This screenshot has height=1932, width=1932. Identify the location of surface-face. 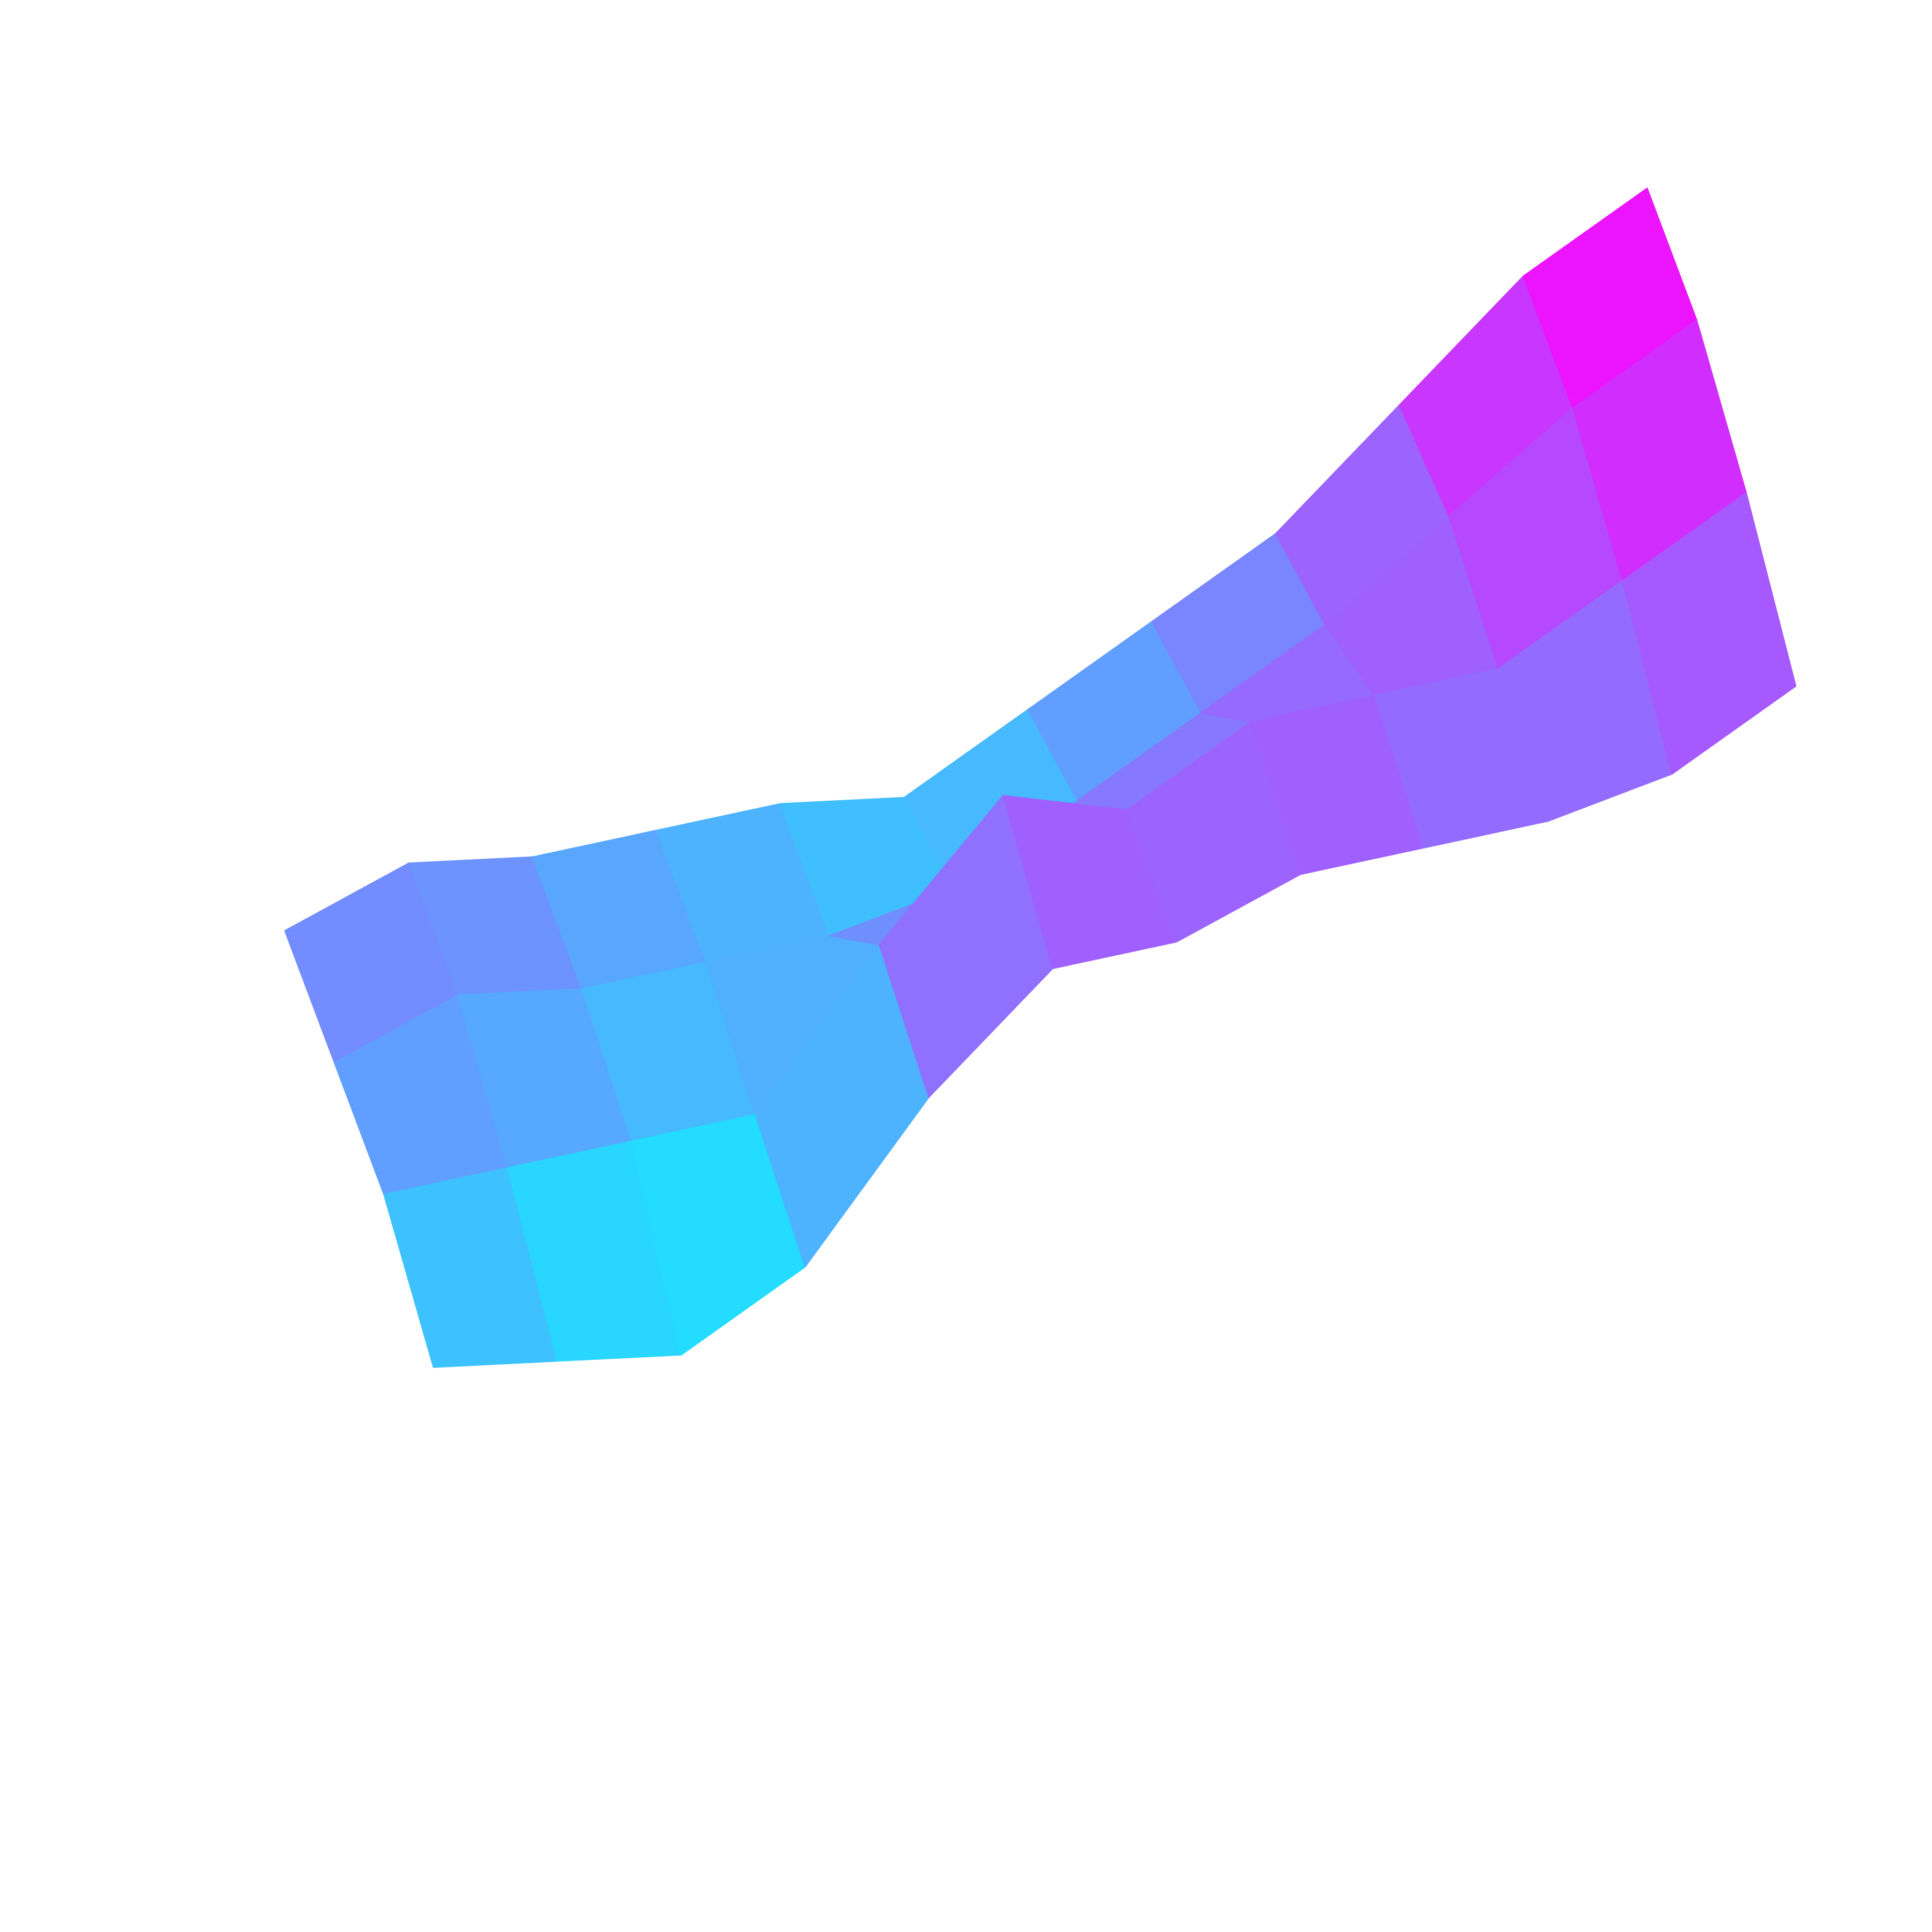
(1709, 633).